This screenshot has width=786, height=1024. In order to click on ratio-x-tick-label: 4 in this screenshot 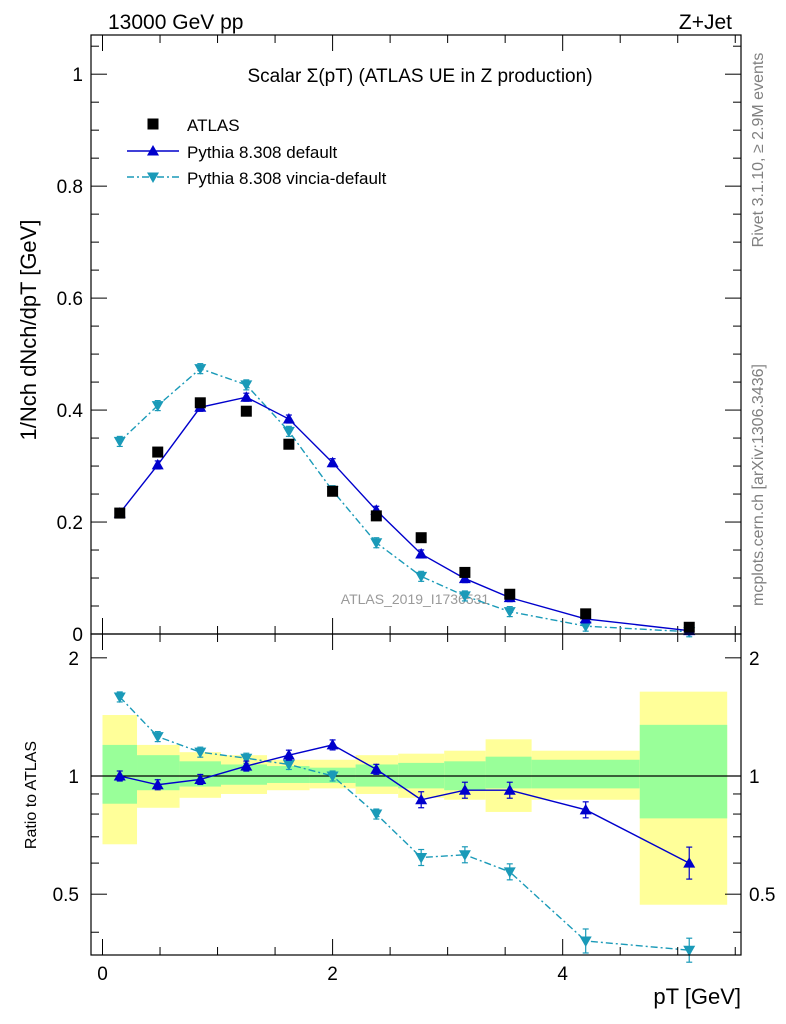, I will do `click(562, 974)`.